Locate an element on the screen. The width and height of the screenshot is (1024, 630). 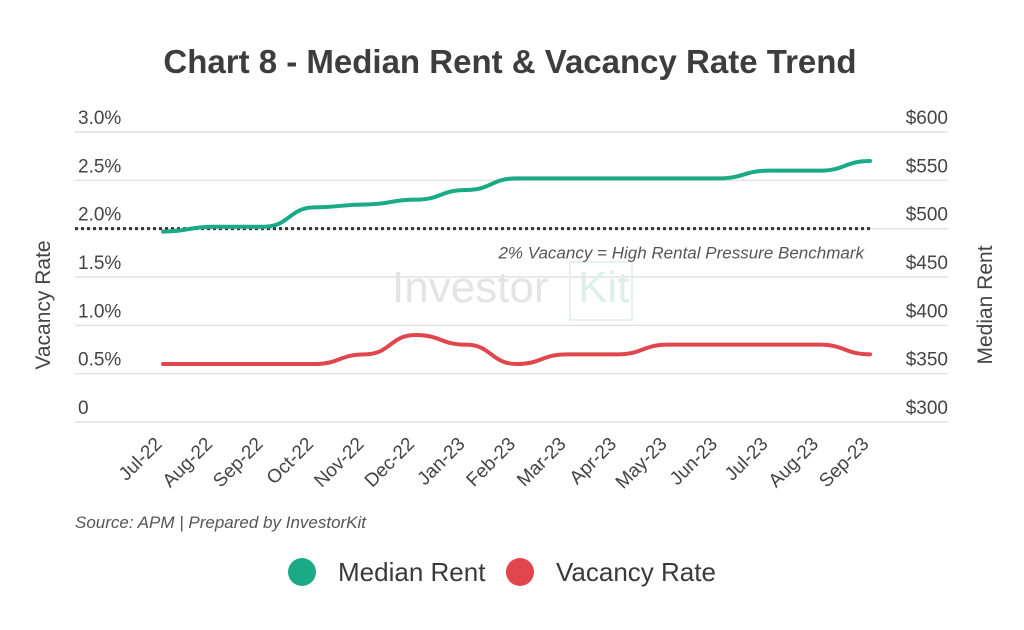
legend: Median Rent Vacancy Rate is located at coordinates (502, 572).